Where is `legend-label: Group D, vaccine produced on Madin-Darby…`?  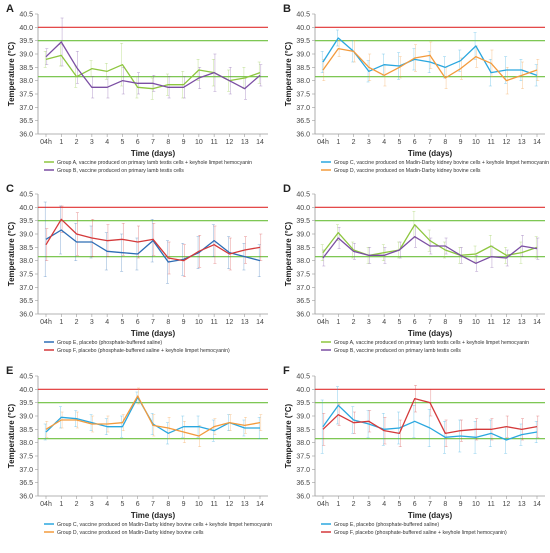 legend-label: Group D, vaccine produced on Madin-Darby… is located at coordinates (130, 533).